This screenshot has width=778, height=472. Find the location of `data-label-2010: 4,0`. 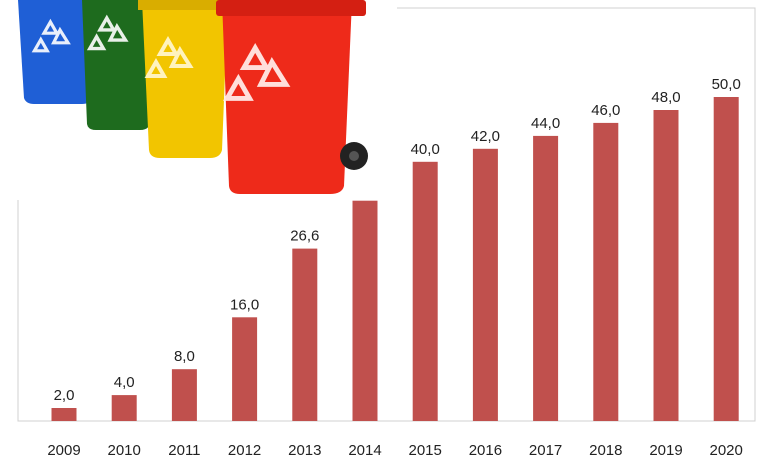

data-label-2010: 4,0 is located at coordinates (124, 382).